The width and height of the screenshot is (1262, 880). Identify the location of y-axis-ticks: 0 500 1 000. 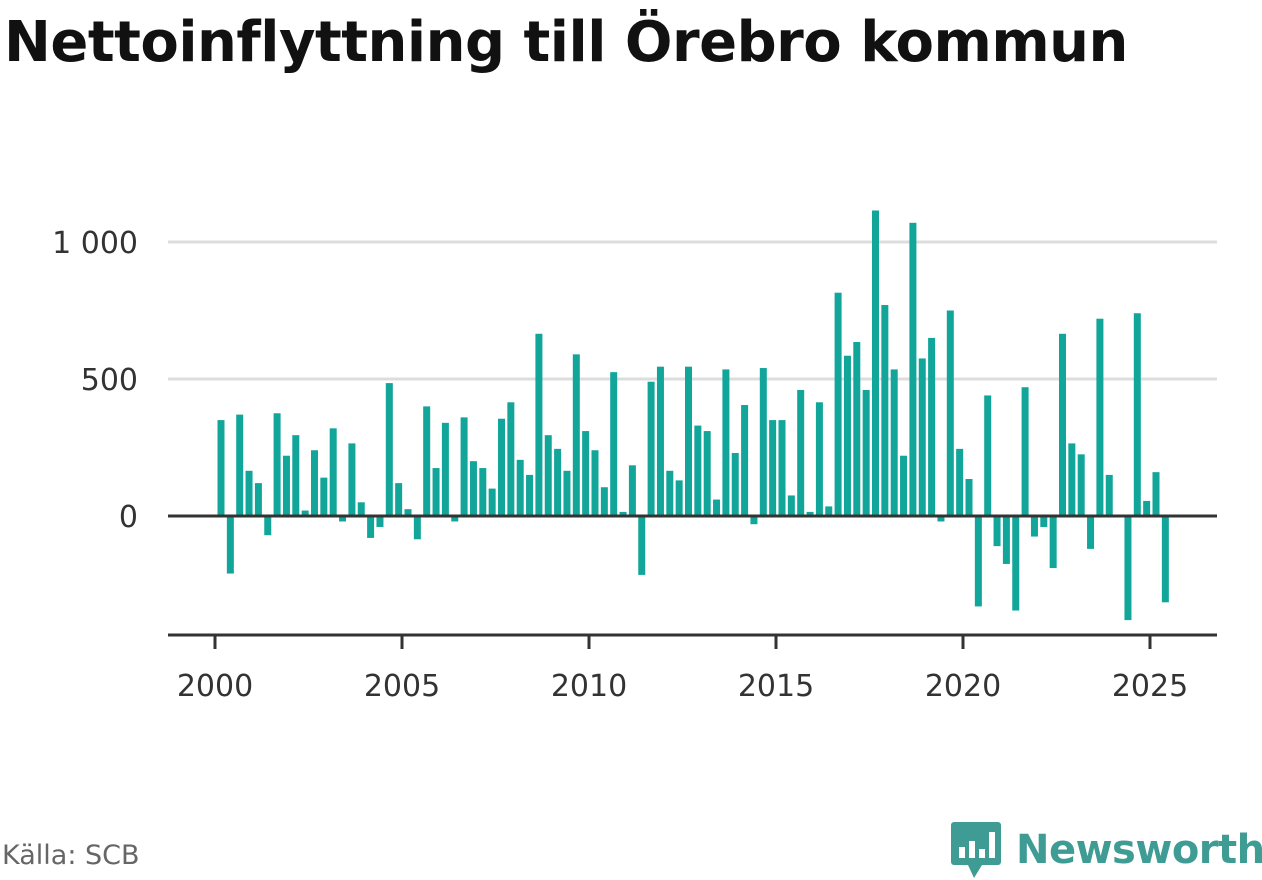
(95, 380).